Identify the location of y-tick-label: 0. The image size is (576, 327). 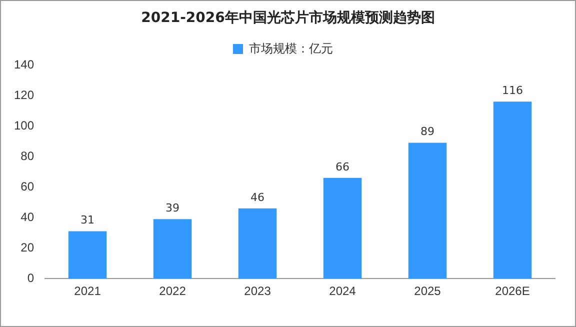
(30, 277).